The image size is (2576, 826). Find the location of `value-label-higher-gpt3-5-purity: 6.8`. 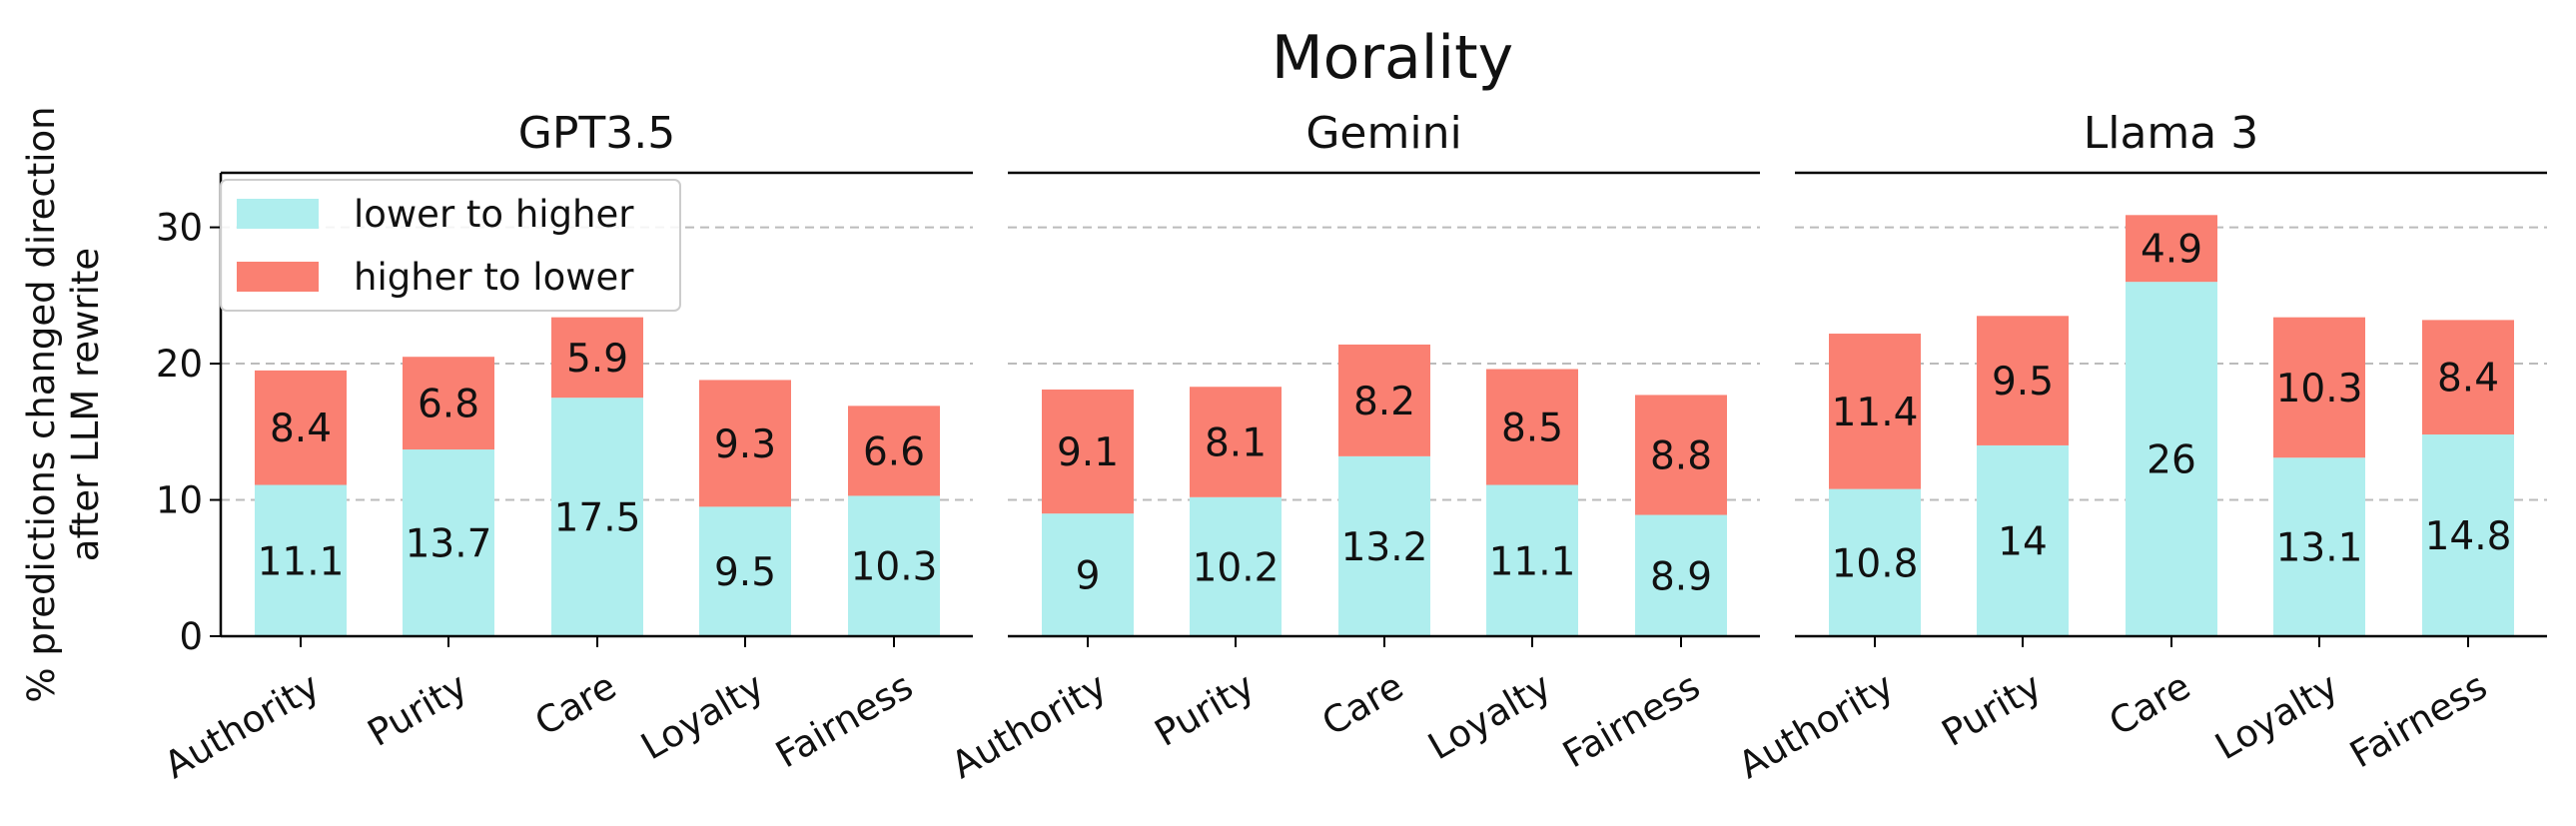

value-label-higher-gpt3-5-purity: 6.8 is located at coordinates (449, 405).